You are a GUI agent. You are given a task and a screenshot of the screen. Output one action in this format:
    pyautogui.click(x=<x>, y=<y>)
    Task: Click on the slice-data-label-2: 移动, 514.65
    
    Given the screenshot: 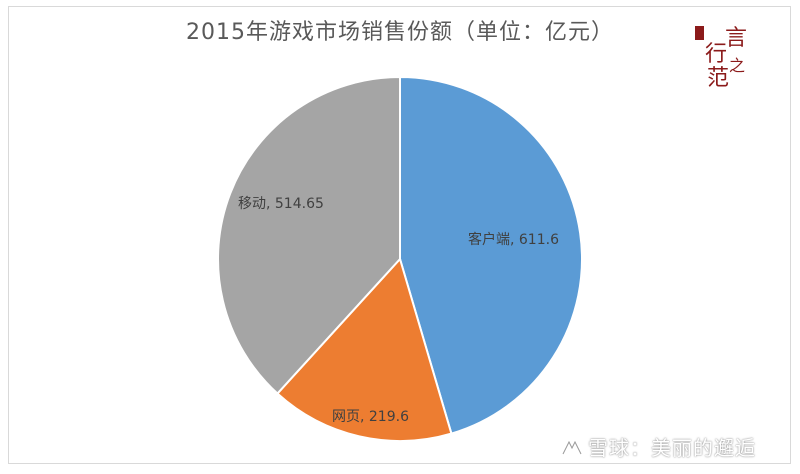 What is the action you would take?
    pyautogui.click(x=281, y=204)
    